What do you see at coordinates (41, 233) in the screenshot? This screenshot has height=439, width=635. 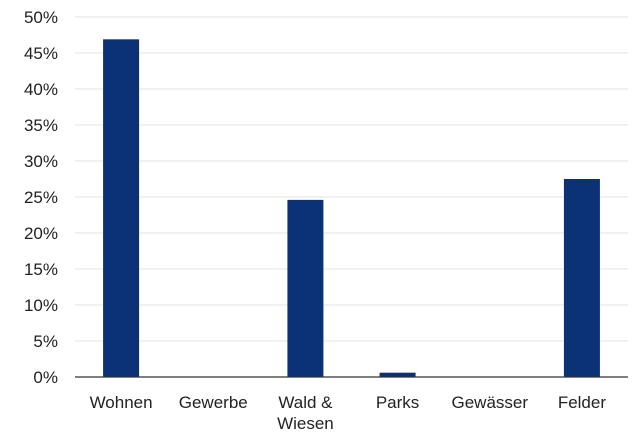 I see `y-tick-label: 20%` at bounding box center [41, 233].